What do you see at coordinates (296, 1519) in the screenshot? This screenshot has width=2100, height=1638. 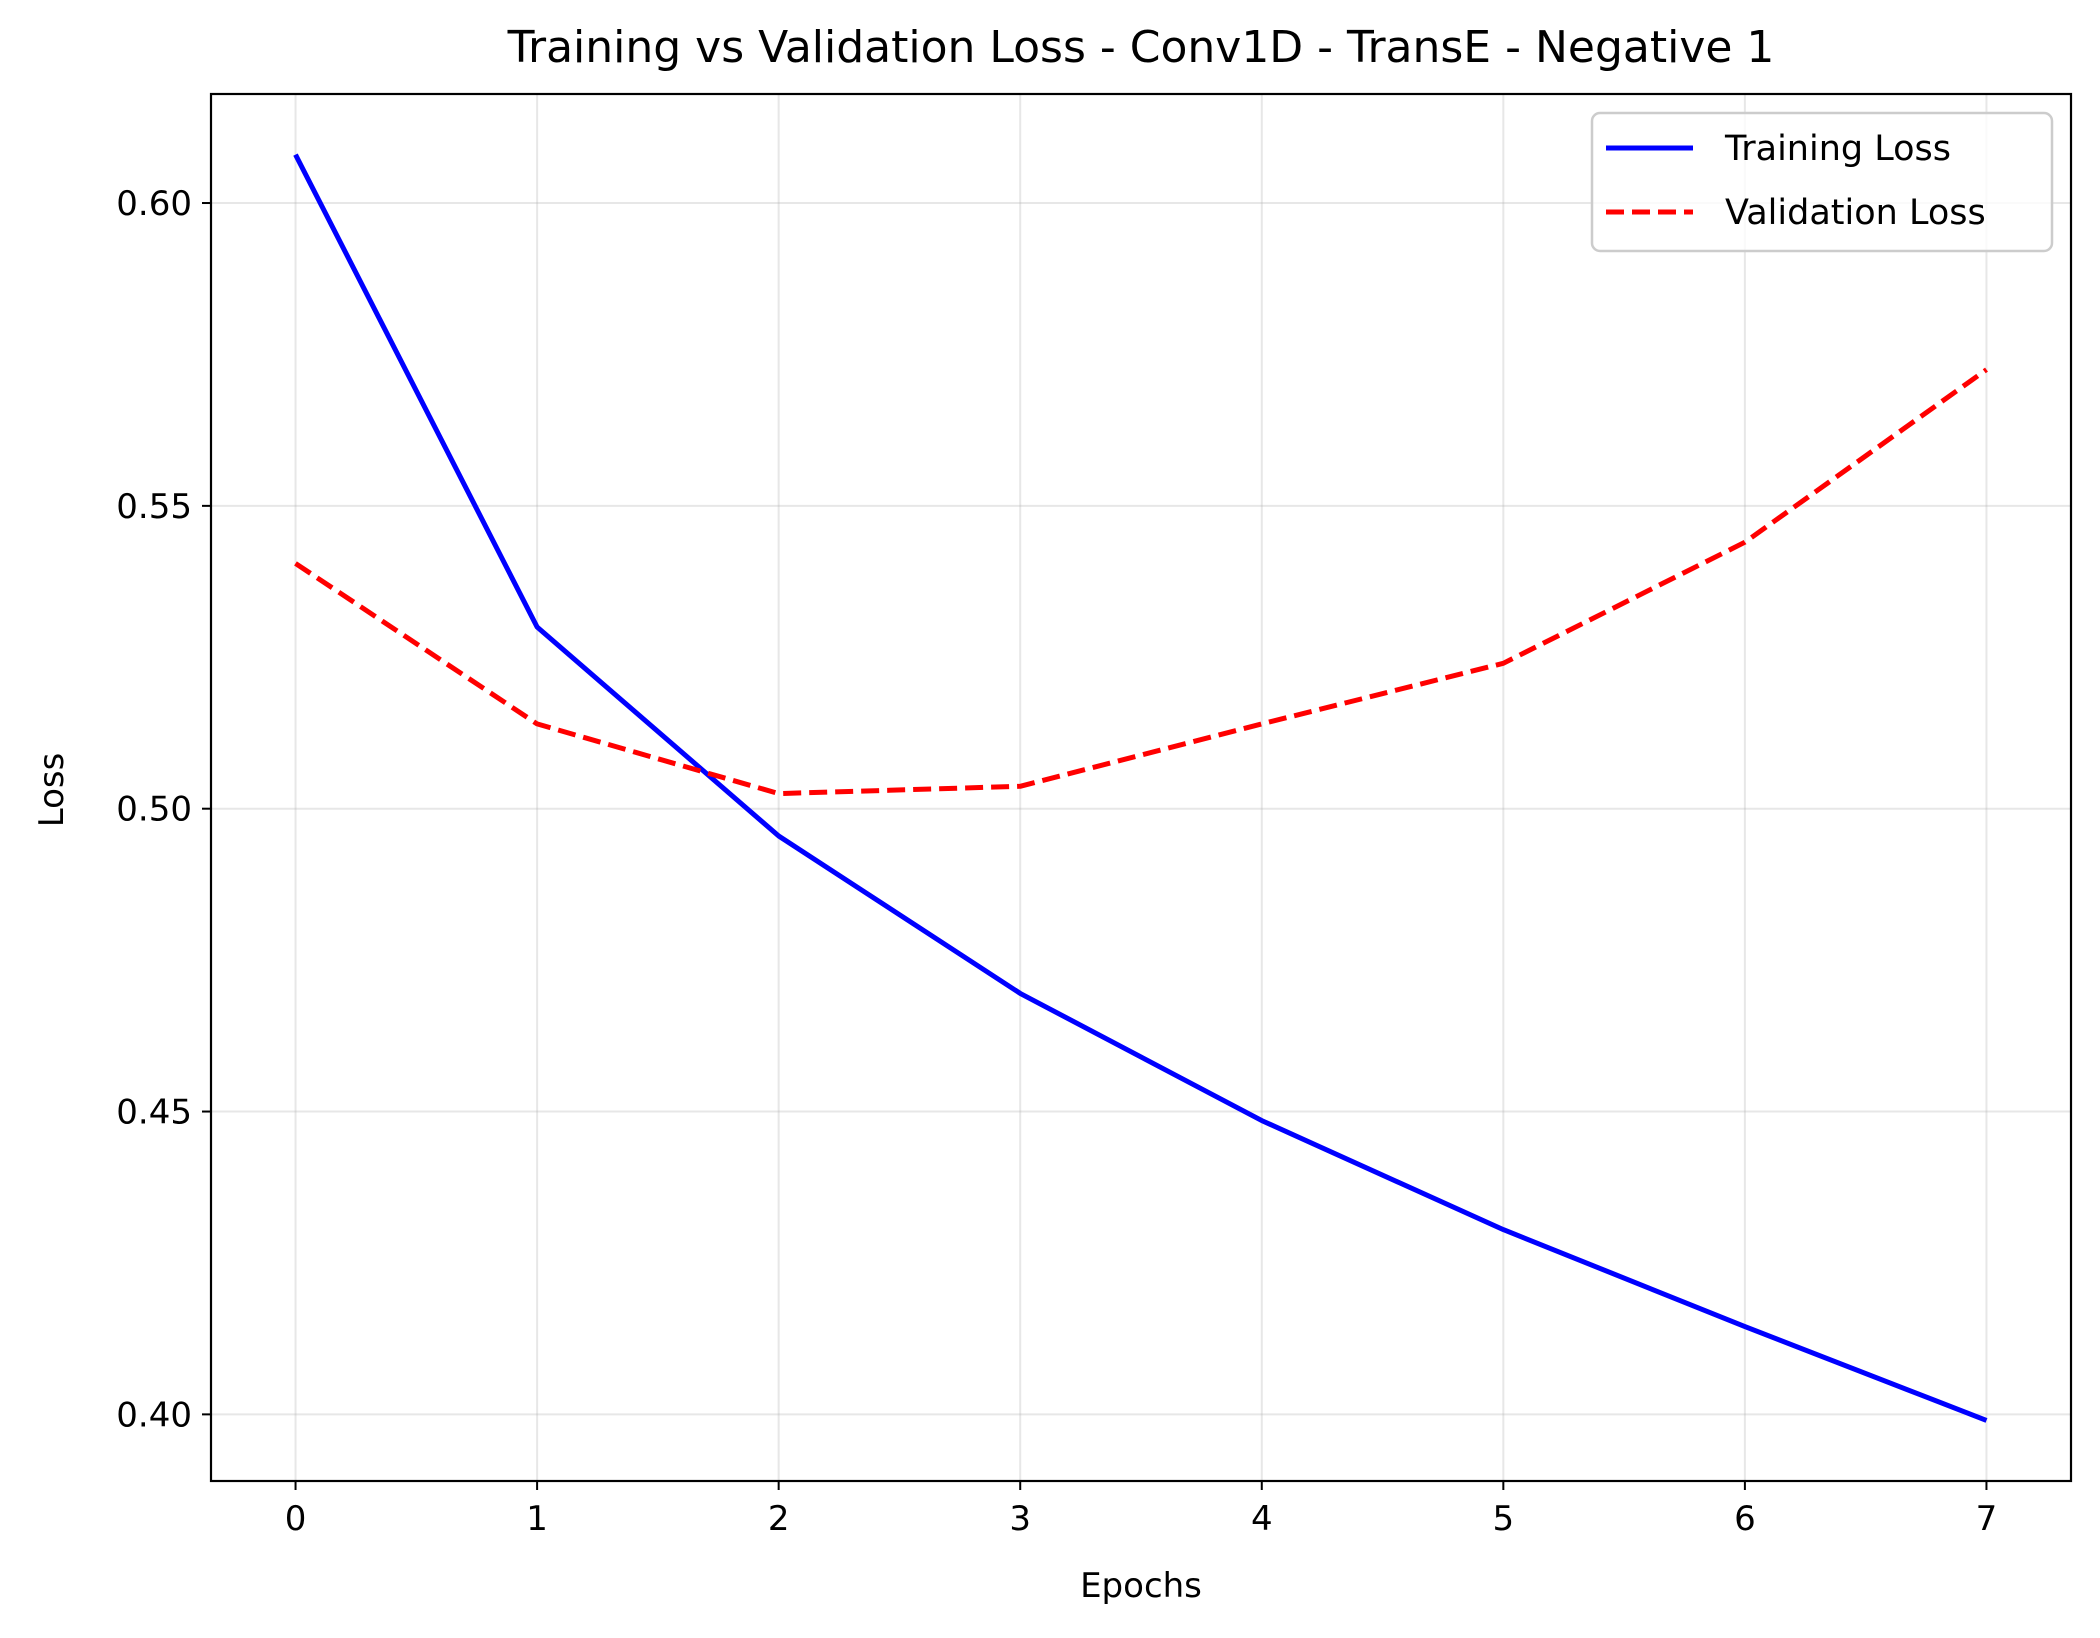 I see `x-tick-label: 0` at bounding box center [296, 1519].